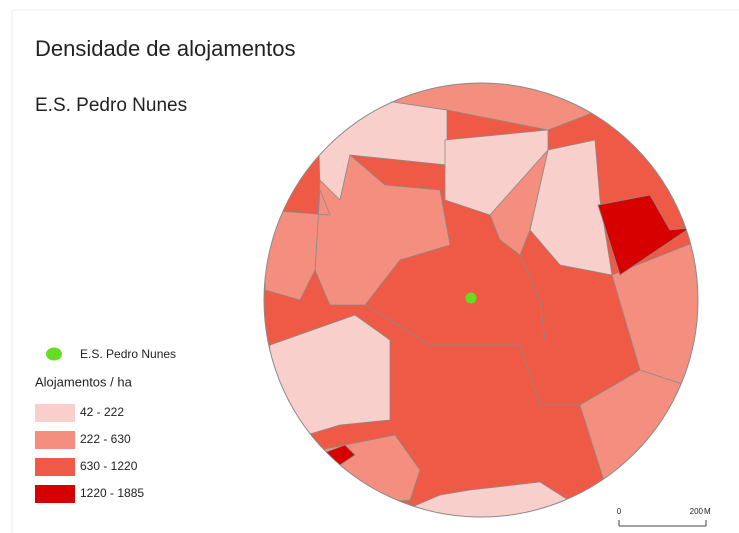  Describe the element at coordinates (111, 105) in the screenshot. I see `map-subtitle: E.S. Pedro Nunes` at that location.